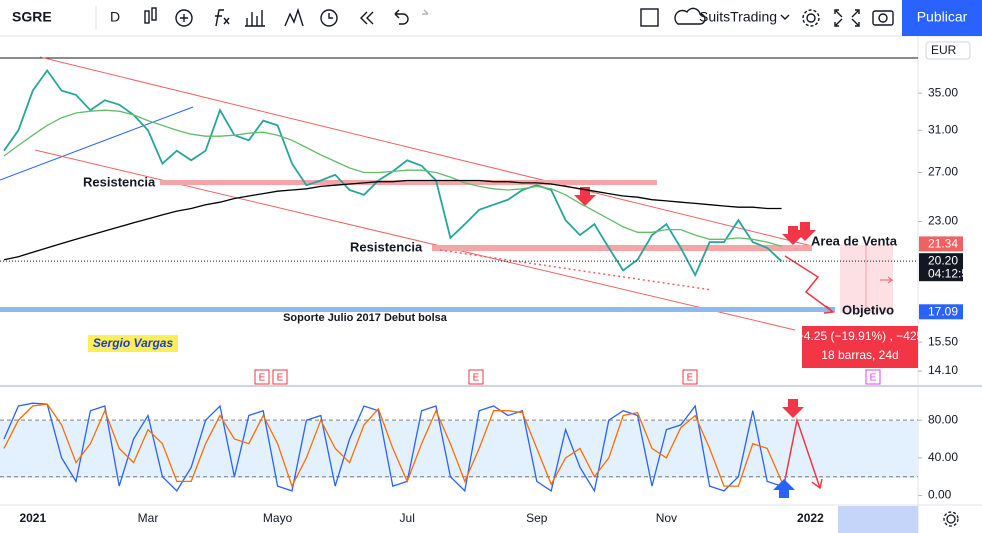 The width and height of the screenshot is (982, 533). What do you see at coordinates (943, 419) in the screenshot?
I see `y-tick-label: 80.00` at bounding box center [943, 419].